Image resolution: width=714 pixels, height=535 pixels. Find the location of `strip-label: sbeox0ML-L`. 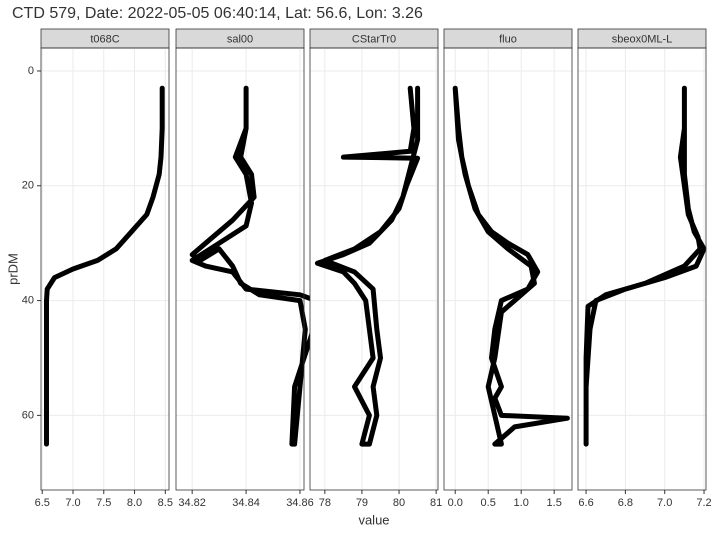

strip-label: sbeox0ML-L is located at coordinates (642, 39).